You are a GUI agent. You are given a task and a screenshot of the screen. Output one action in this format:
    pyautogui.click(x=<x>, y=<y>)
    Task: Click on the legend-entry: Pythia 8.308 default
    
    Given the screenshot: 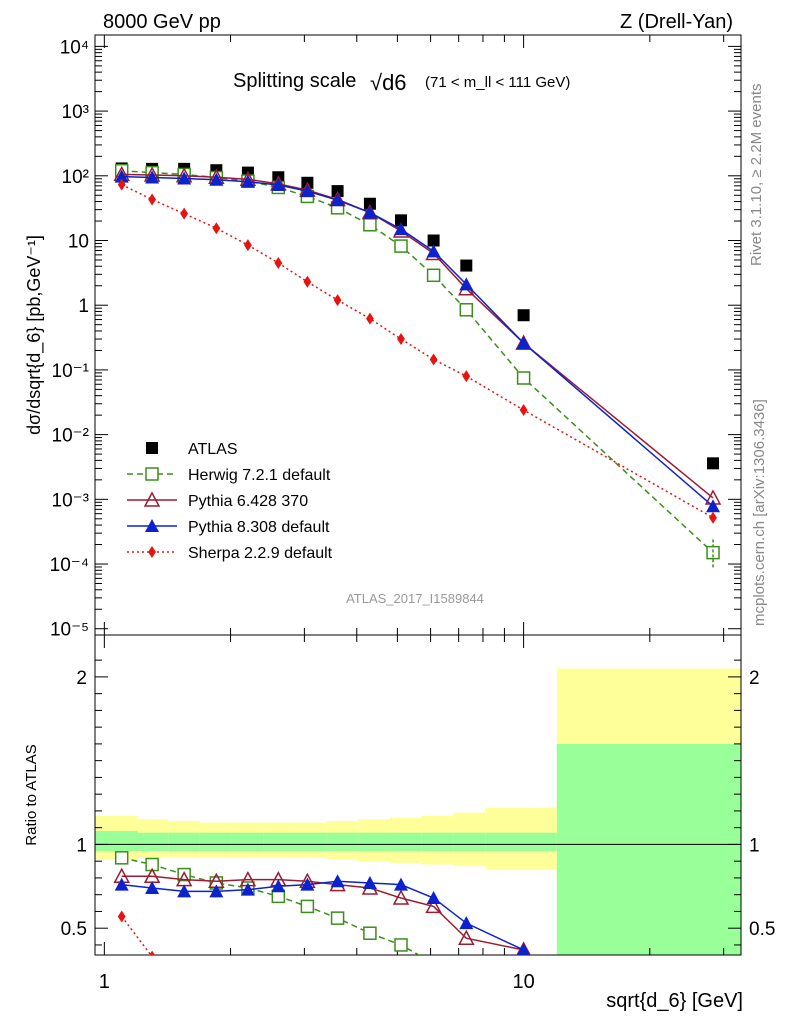 What is the action you would take?
    pyautogui.click(x=228, y=527)
    